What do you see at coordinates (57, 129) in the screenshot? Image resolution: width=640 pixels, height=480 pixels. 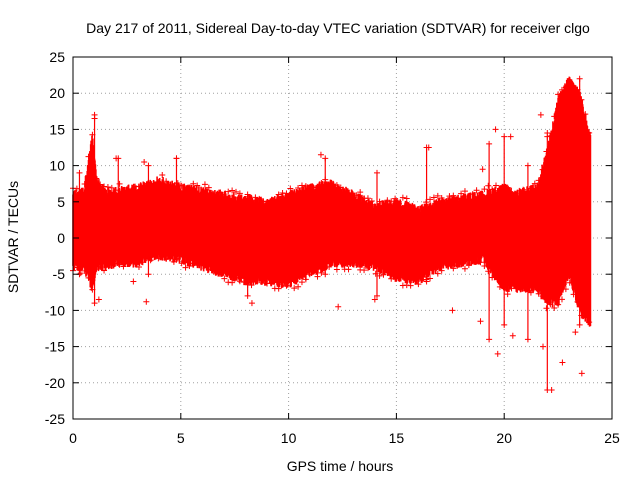 I see `y-tick-label: 15` at bounding box center [57, 129].